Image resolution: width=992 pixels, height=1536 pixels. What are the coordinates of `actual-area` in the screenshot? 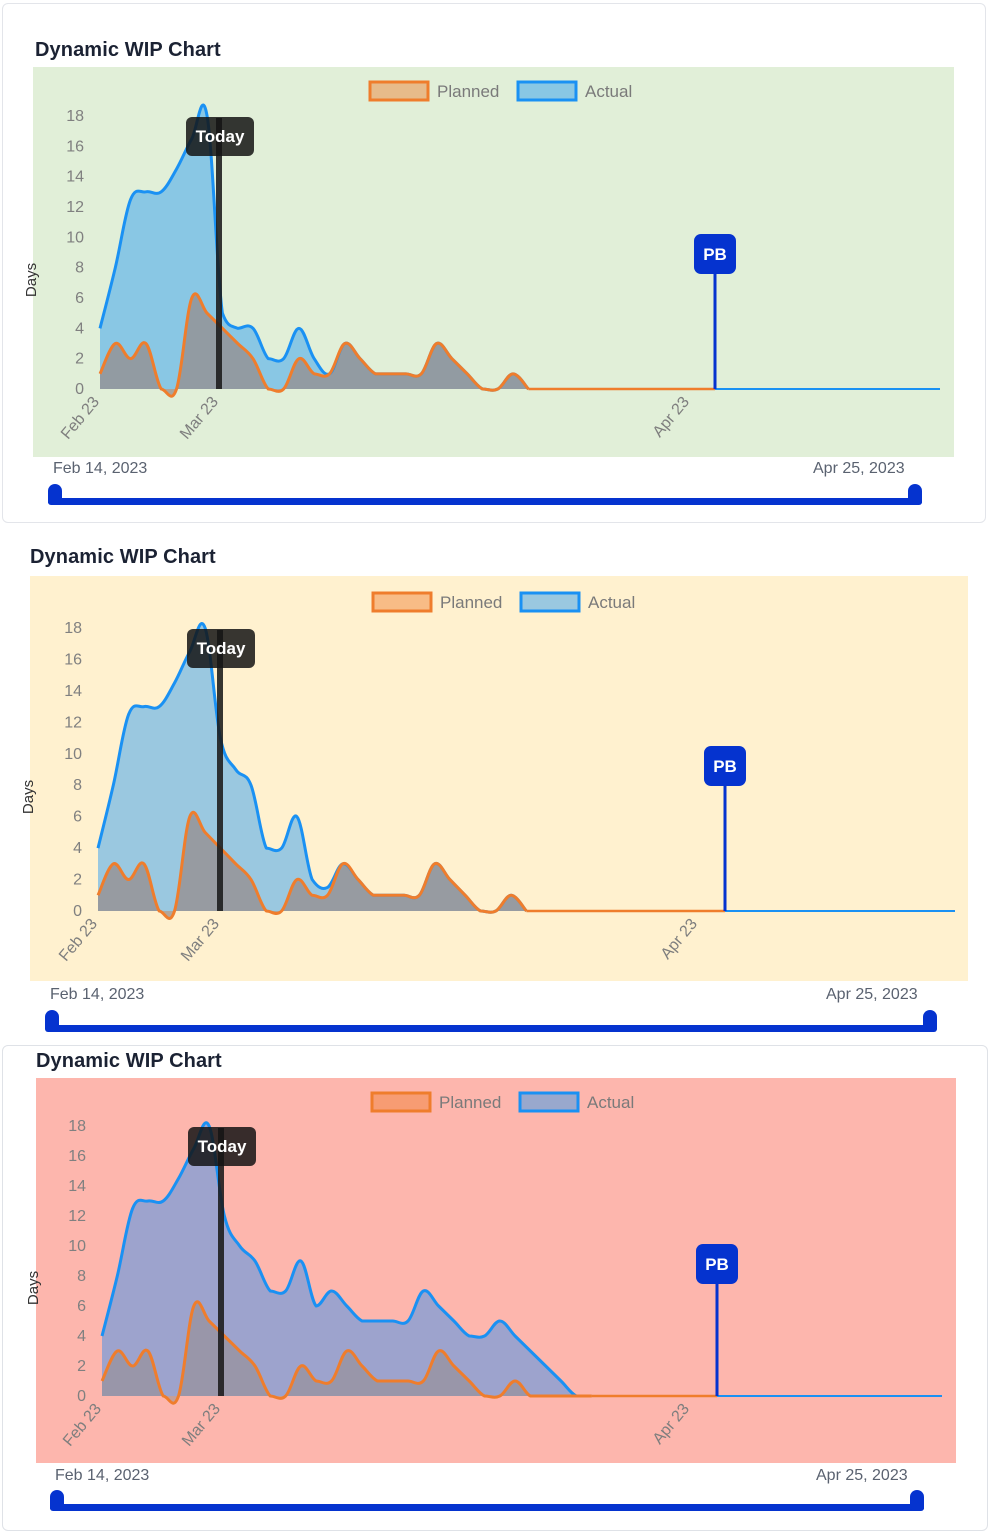 It's located at (347, 1259).